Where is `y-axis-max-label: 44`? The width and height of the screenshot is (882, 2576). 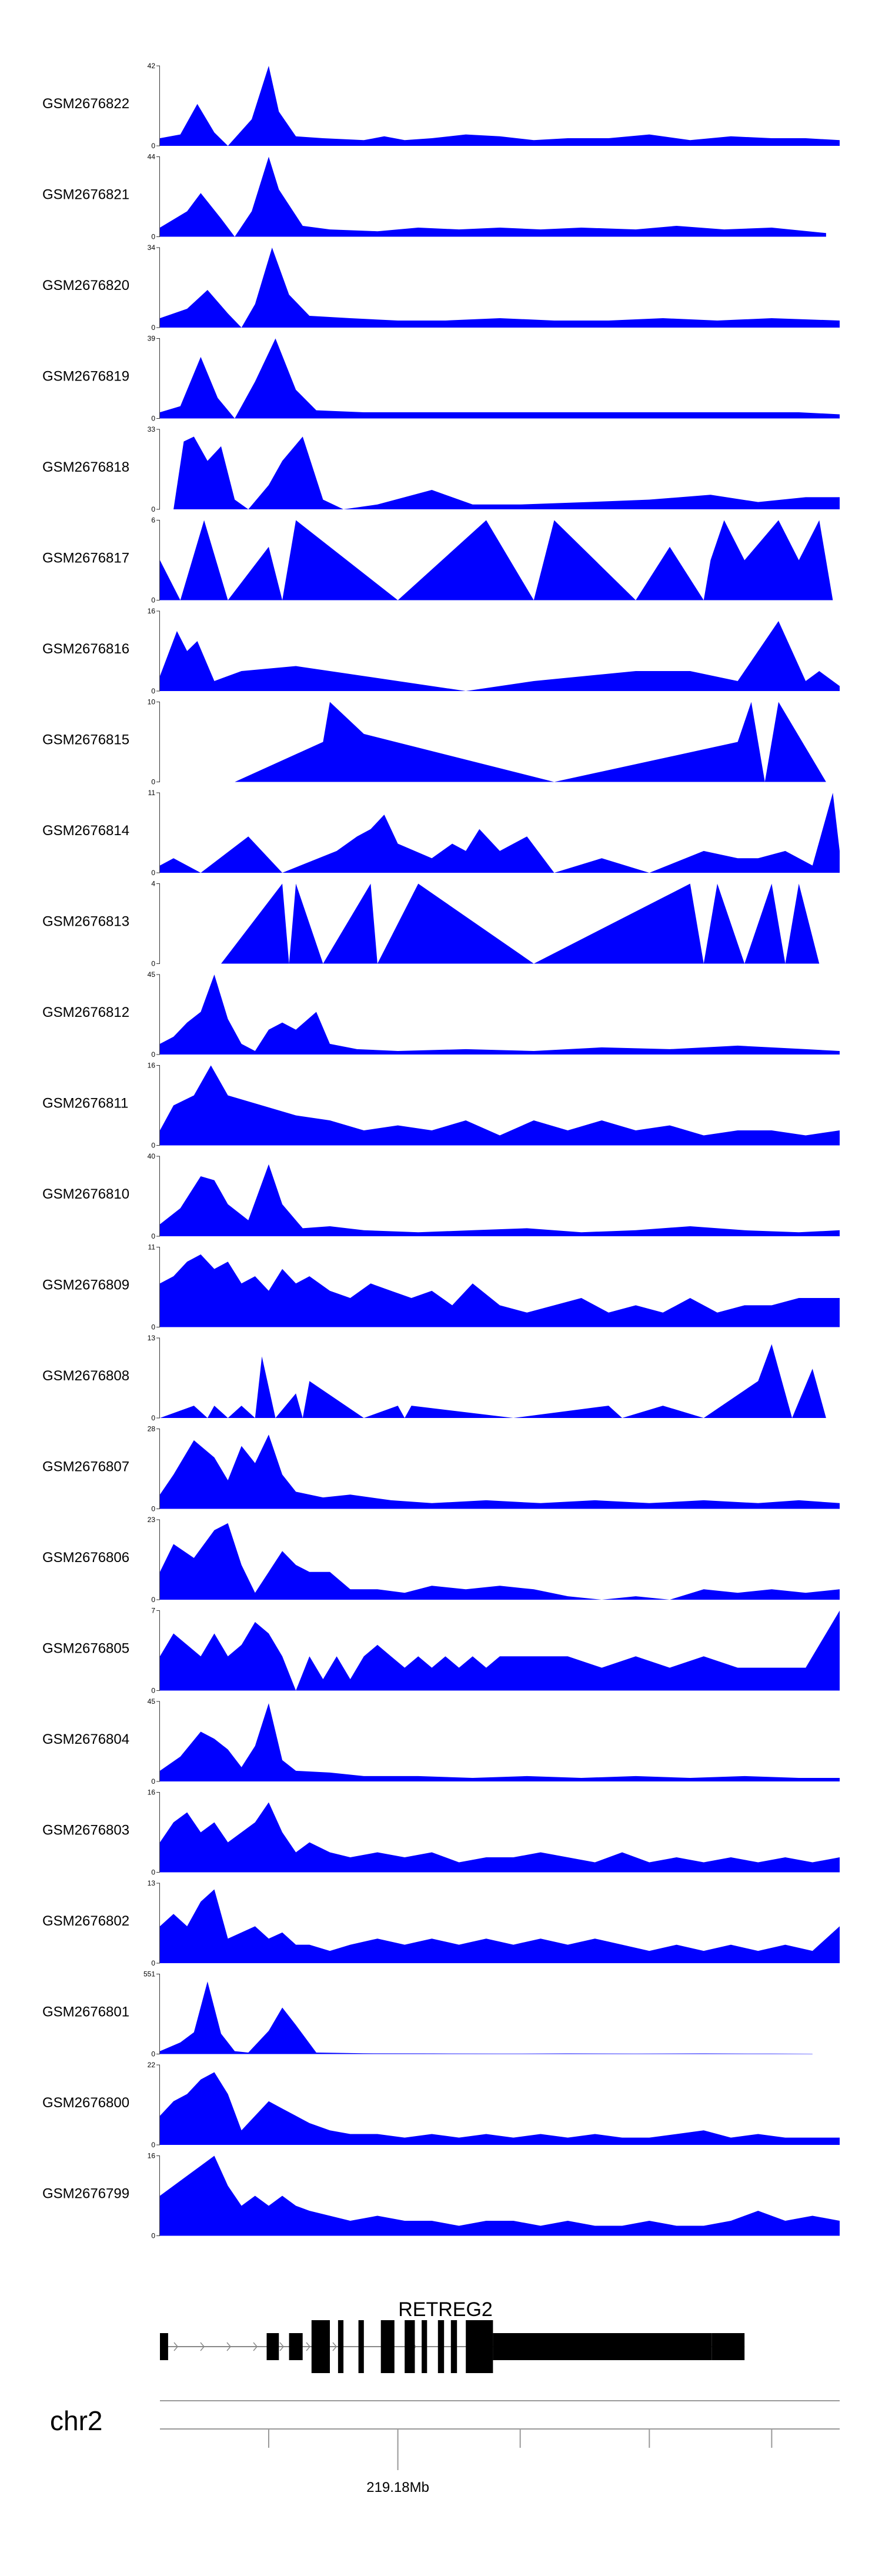
y-axis-max-label: 44 is located at coordinates (152, 157).